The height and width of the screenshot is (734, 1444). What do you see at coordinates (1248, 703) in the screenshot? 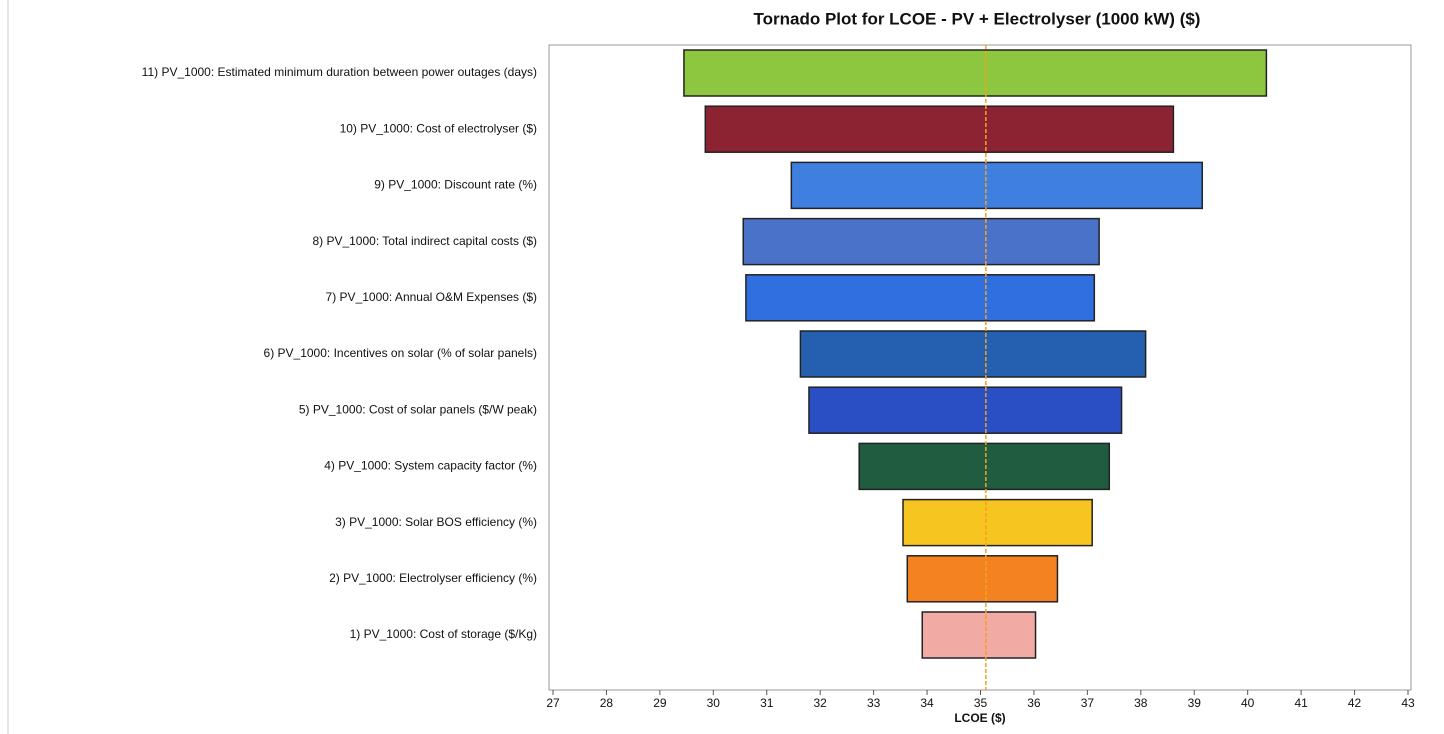
I see `x-tick-label: 40` at bounding box center [1248, 703].